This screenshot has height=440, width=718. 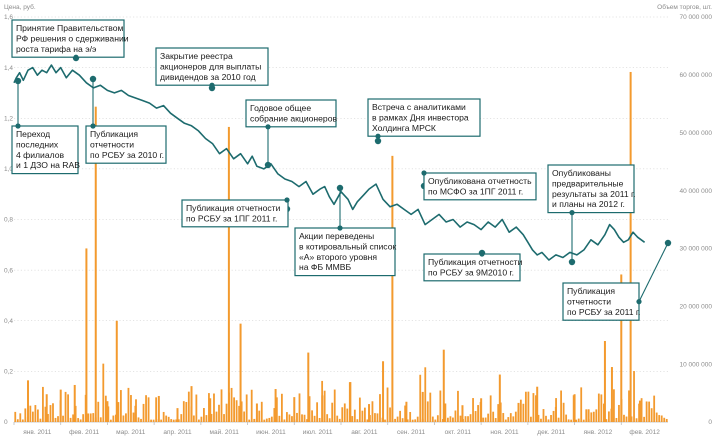 I want to click on x-tick-label: янв. 2011, so click(x=37, y=432).